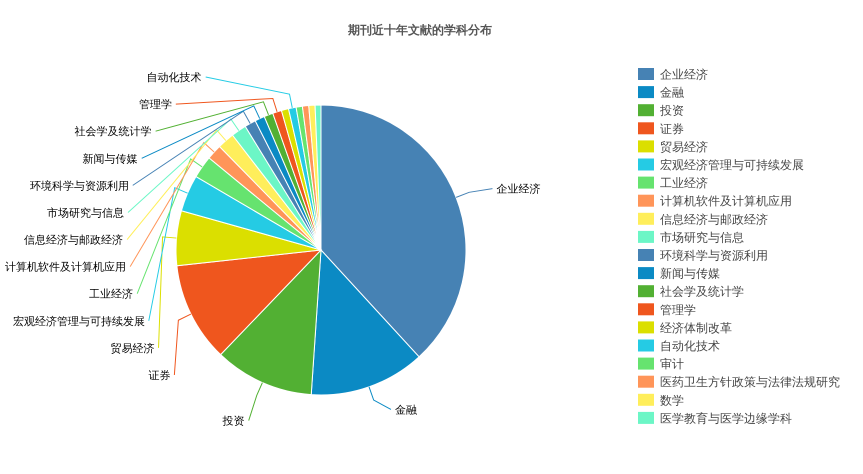 The height and width of the screenshot is (474, 863). What do you see at coordinates (419, 30) in the screenshot?
I see `chart-title: 期刊近十年文献的学科分布` at bounding box center [419, 30].